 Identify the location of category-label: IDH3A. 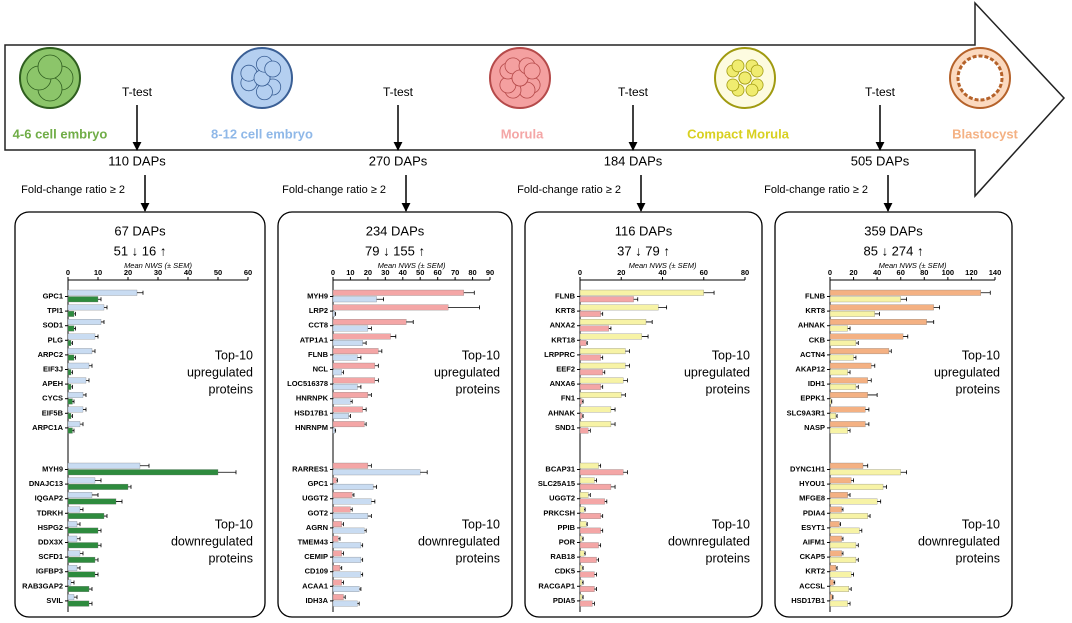
(316, 600).